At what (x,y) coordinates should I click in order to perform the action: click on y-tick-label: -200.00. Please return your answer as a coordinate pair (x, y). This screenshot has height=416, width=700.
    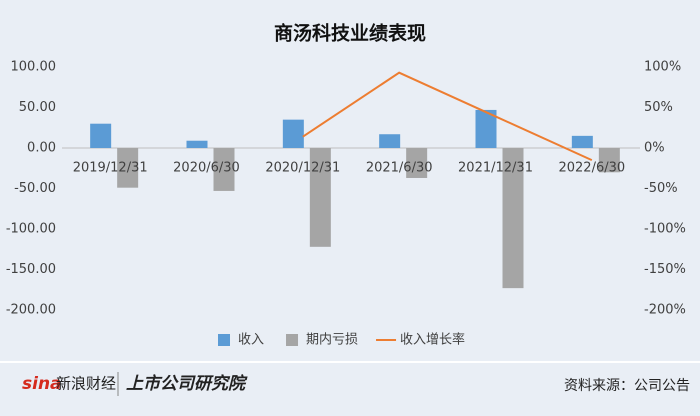
    Looking at the image, I should click on (31, 310).